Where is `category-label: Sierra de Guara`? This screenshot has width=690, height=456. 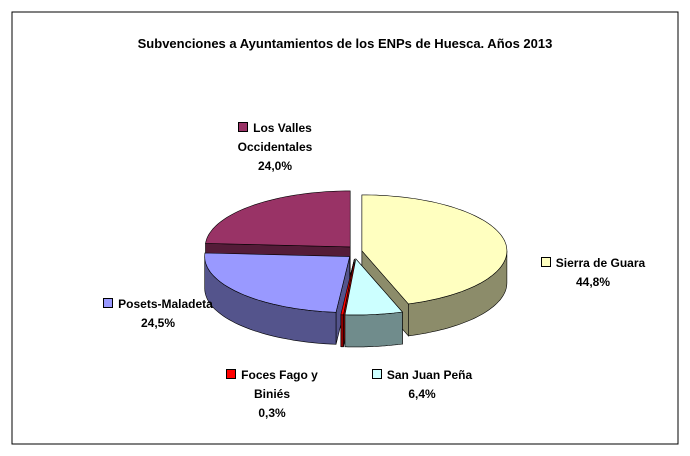 category-label: Sierra de Guara is located at coordinates (600, 263).